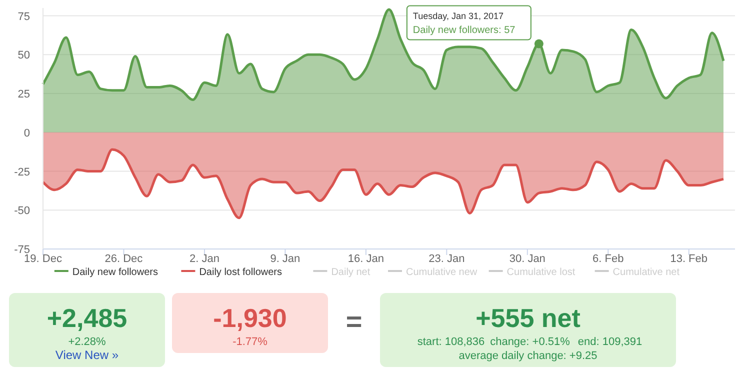 The image size is (750, 378). I want to click on y-tick-label: -75, so click(22, 250).